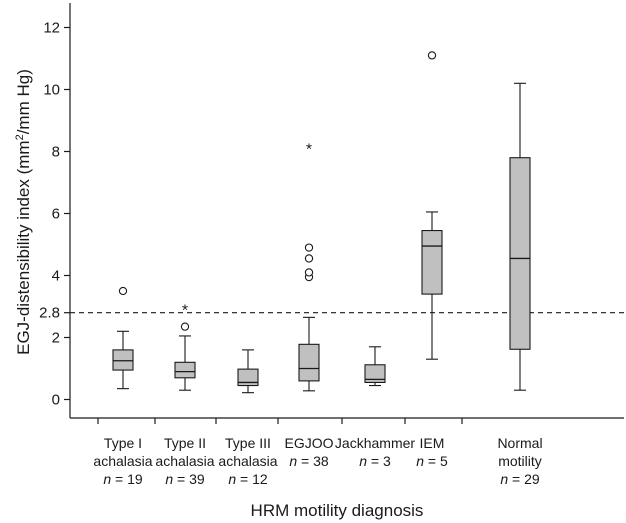 The width and height of the screenshot is (626, 523). Describe the element at coordinates (379, 461) in the screenshot. I see `n-value: = 3` at that location.